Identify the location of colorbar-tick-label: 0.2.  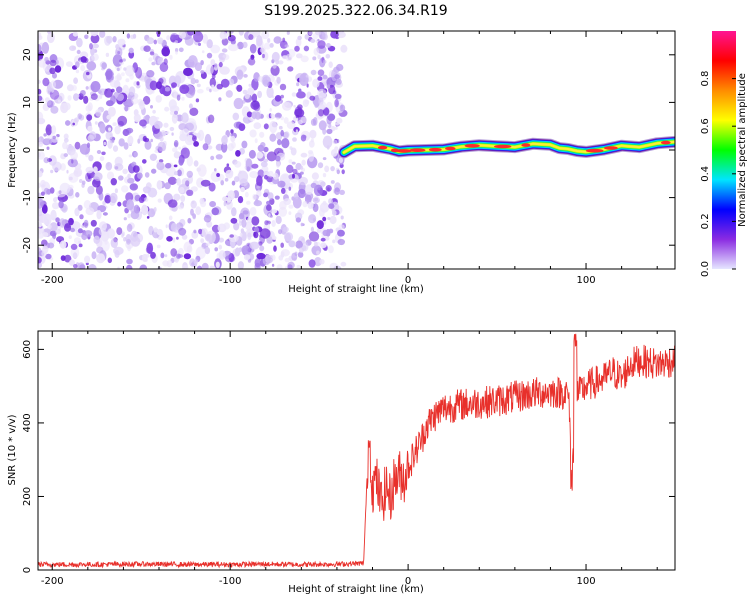
(705, 221).